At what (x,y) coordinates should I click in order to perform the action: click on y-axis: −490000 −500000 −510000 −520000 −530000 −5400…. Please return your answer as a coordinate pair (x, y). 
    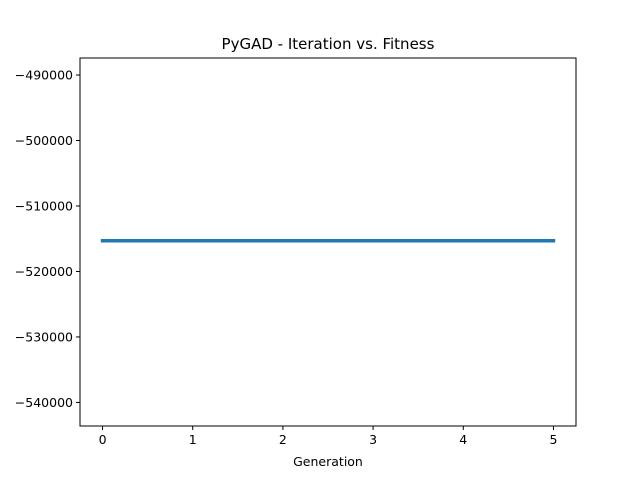
    Looking at the image, I should click on (47, 239).